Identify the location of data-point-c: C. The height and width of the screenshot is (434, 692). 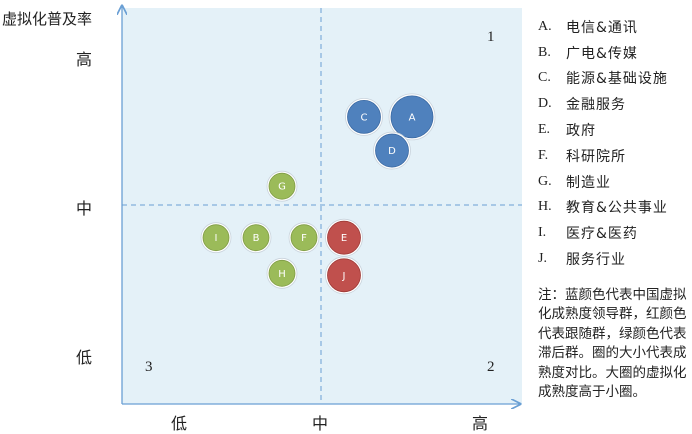
(364, 117).